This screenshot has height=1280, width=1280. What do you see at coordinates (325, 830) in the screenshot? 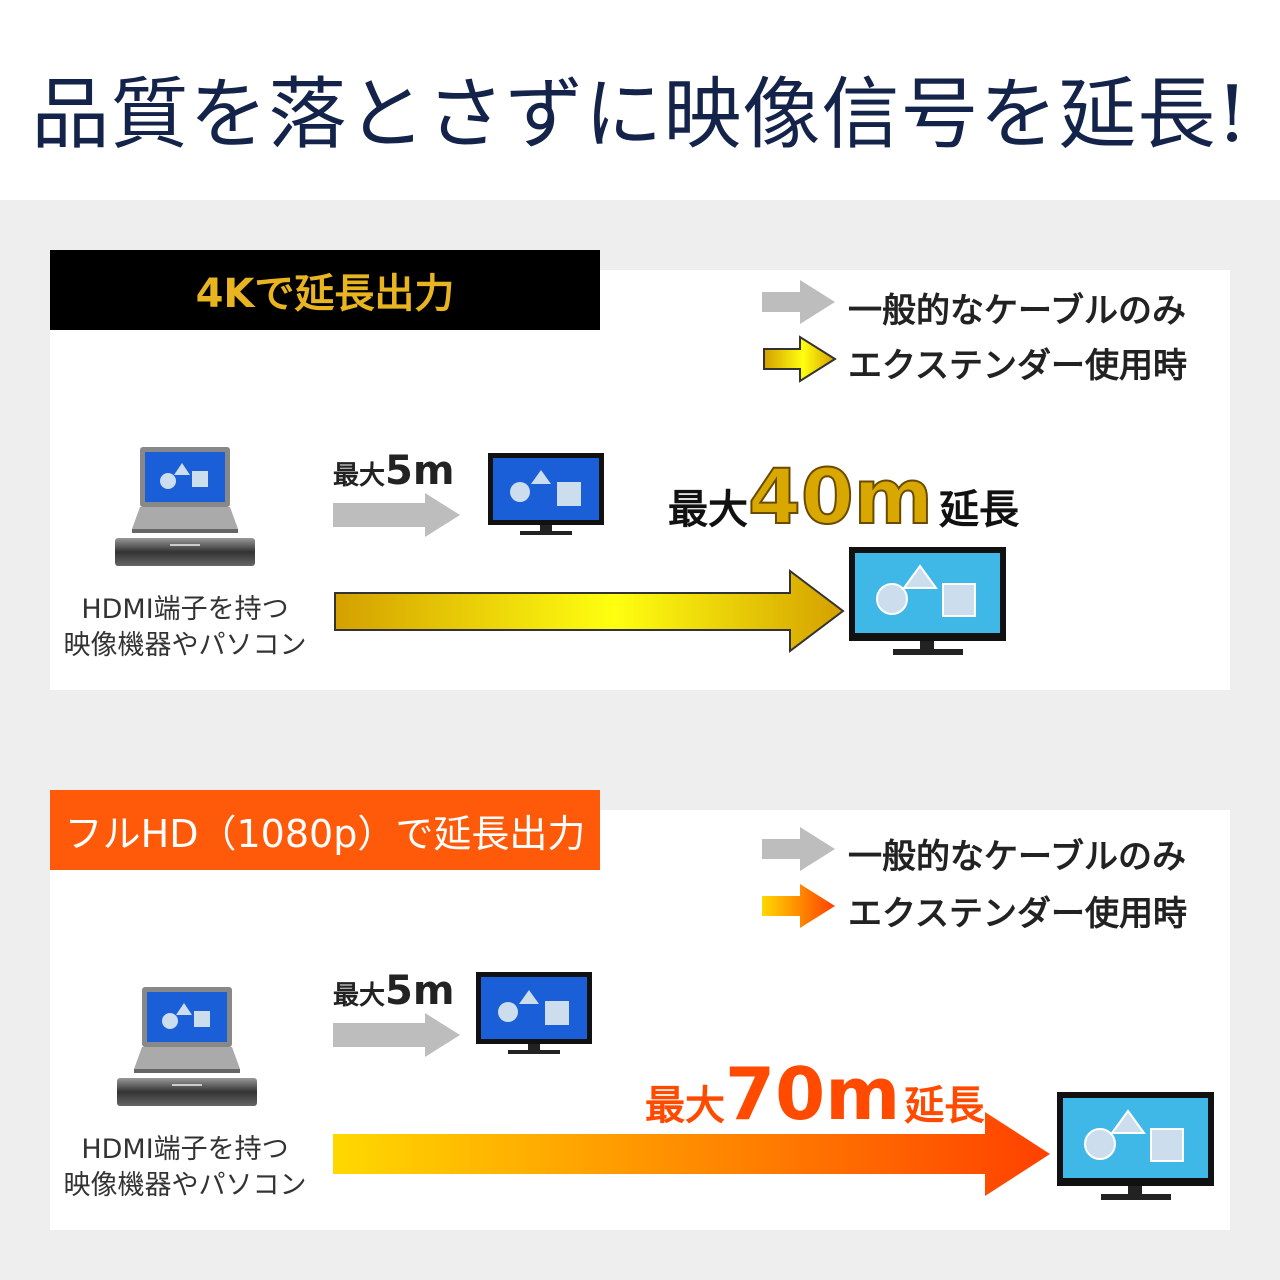
I see `section-fullhd-tag: フルHD（1080p）で延長出力` at bounding box center [325, 830].